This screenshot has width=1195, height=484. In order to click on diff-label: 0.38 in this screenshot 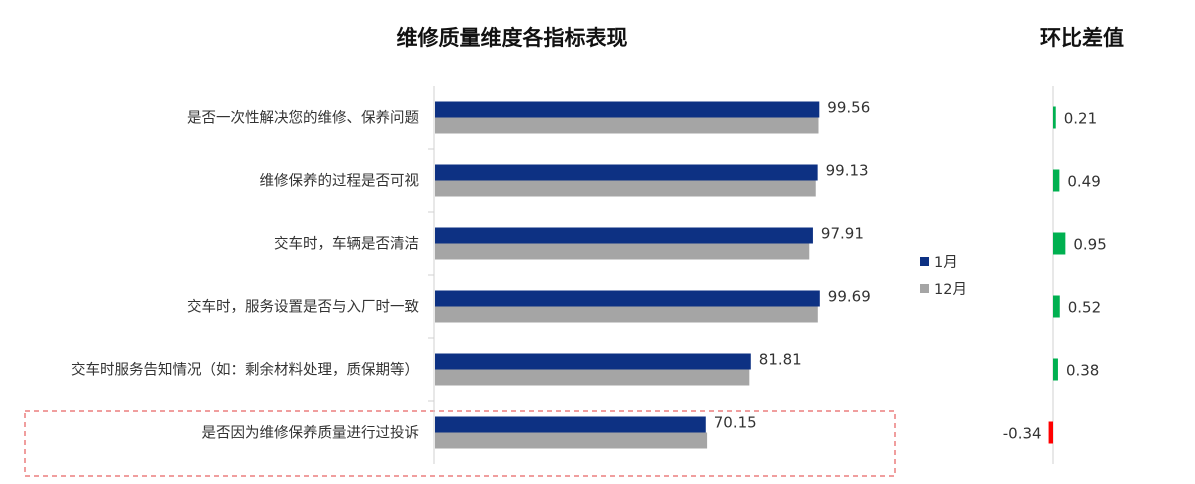, I will do `click(1082, 371)`.